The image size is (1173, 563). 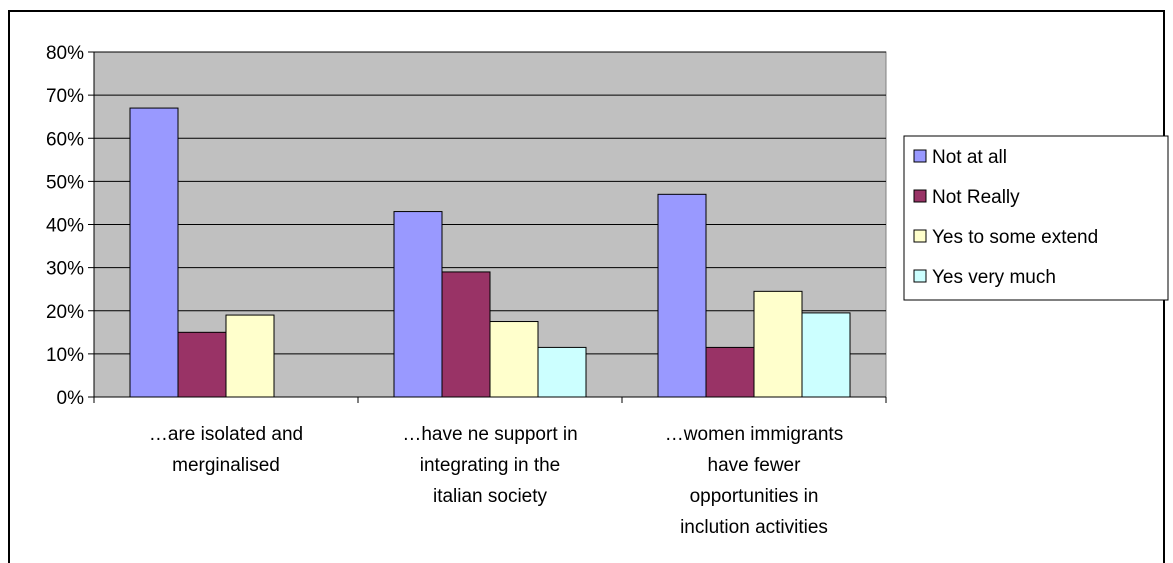 What do you see at coordinates (755, 465) in the screenshot?
I see `category-label: have fewer` at bounding box center [755, 465].